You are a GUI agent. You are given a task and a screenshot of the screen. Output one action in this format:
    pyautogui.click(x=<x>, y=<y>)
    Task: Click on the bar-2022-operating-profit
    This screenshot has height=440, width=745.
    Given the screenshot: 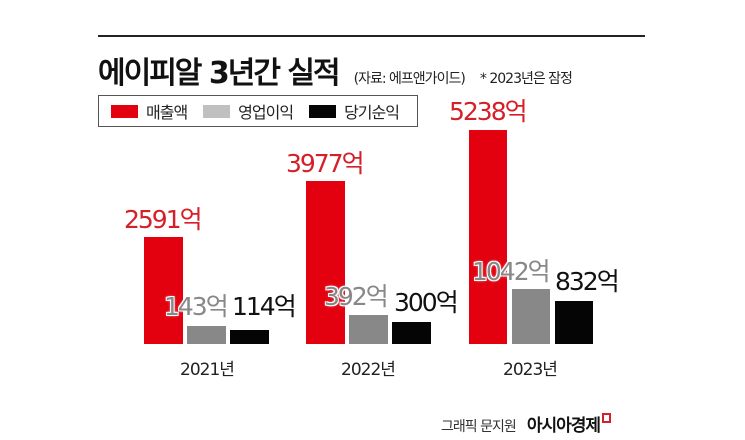 What is the action you would take?
    pyautogui.click(x=368, y=329)
    